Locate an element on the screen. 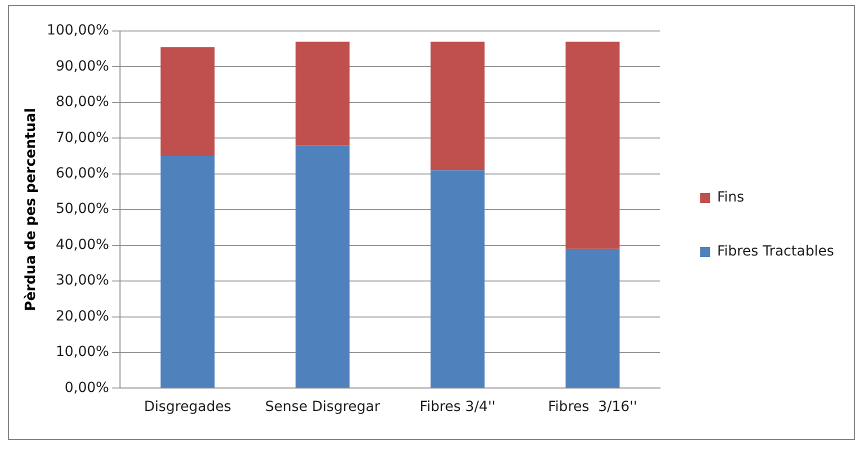 Image resolution: width=865 pixels, height=456 pixels. x-tick-label: Disgregades is located at coordinates (188, 407).